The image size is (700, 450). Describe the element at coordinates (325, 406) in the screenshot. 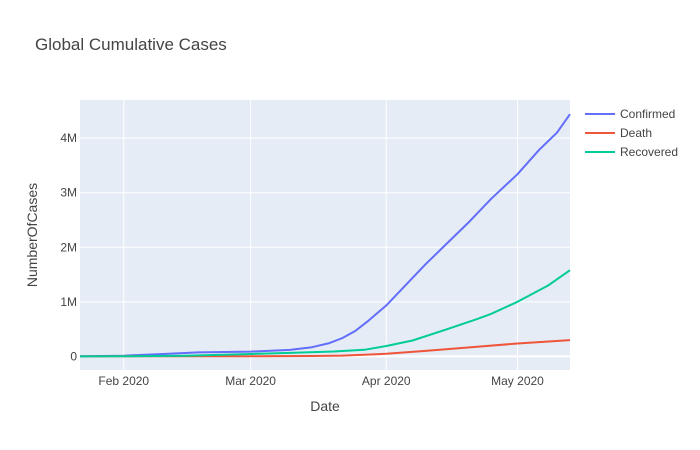

I see `x-axis-title: Date` at that location.